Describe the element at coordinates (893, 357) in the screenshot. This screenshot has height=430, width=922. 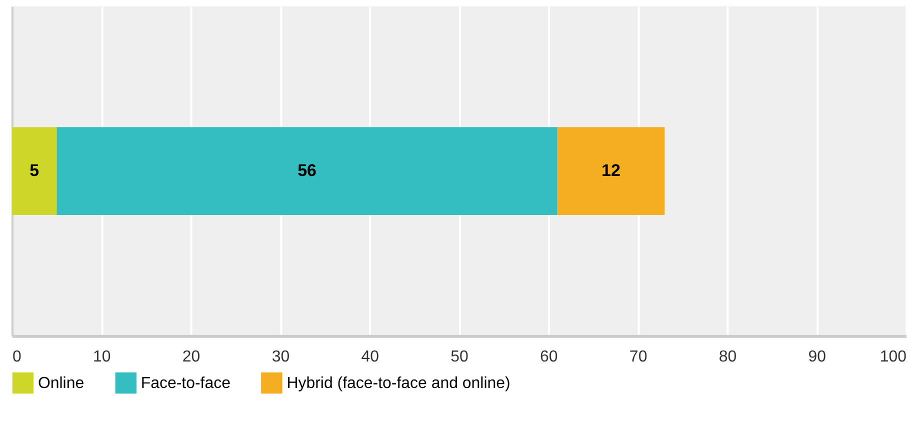
I see `x-tick-label: 100` at that location.